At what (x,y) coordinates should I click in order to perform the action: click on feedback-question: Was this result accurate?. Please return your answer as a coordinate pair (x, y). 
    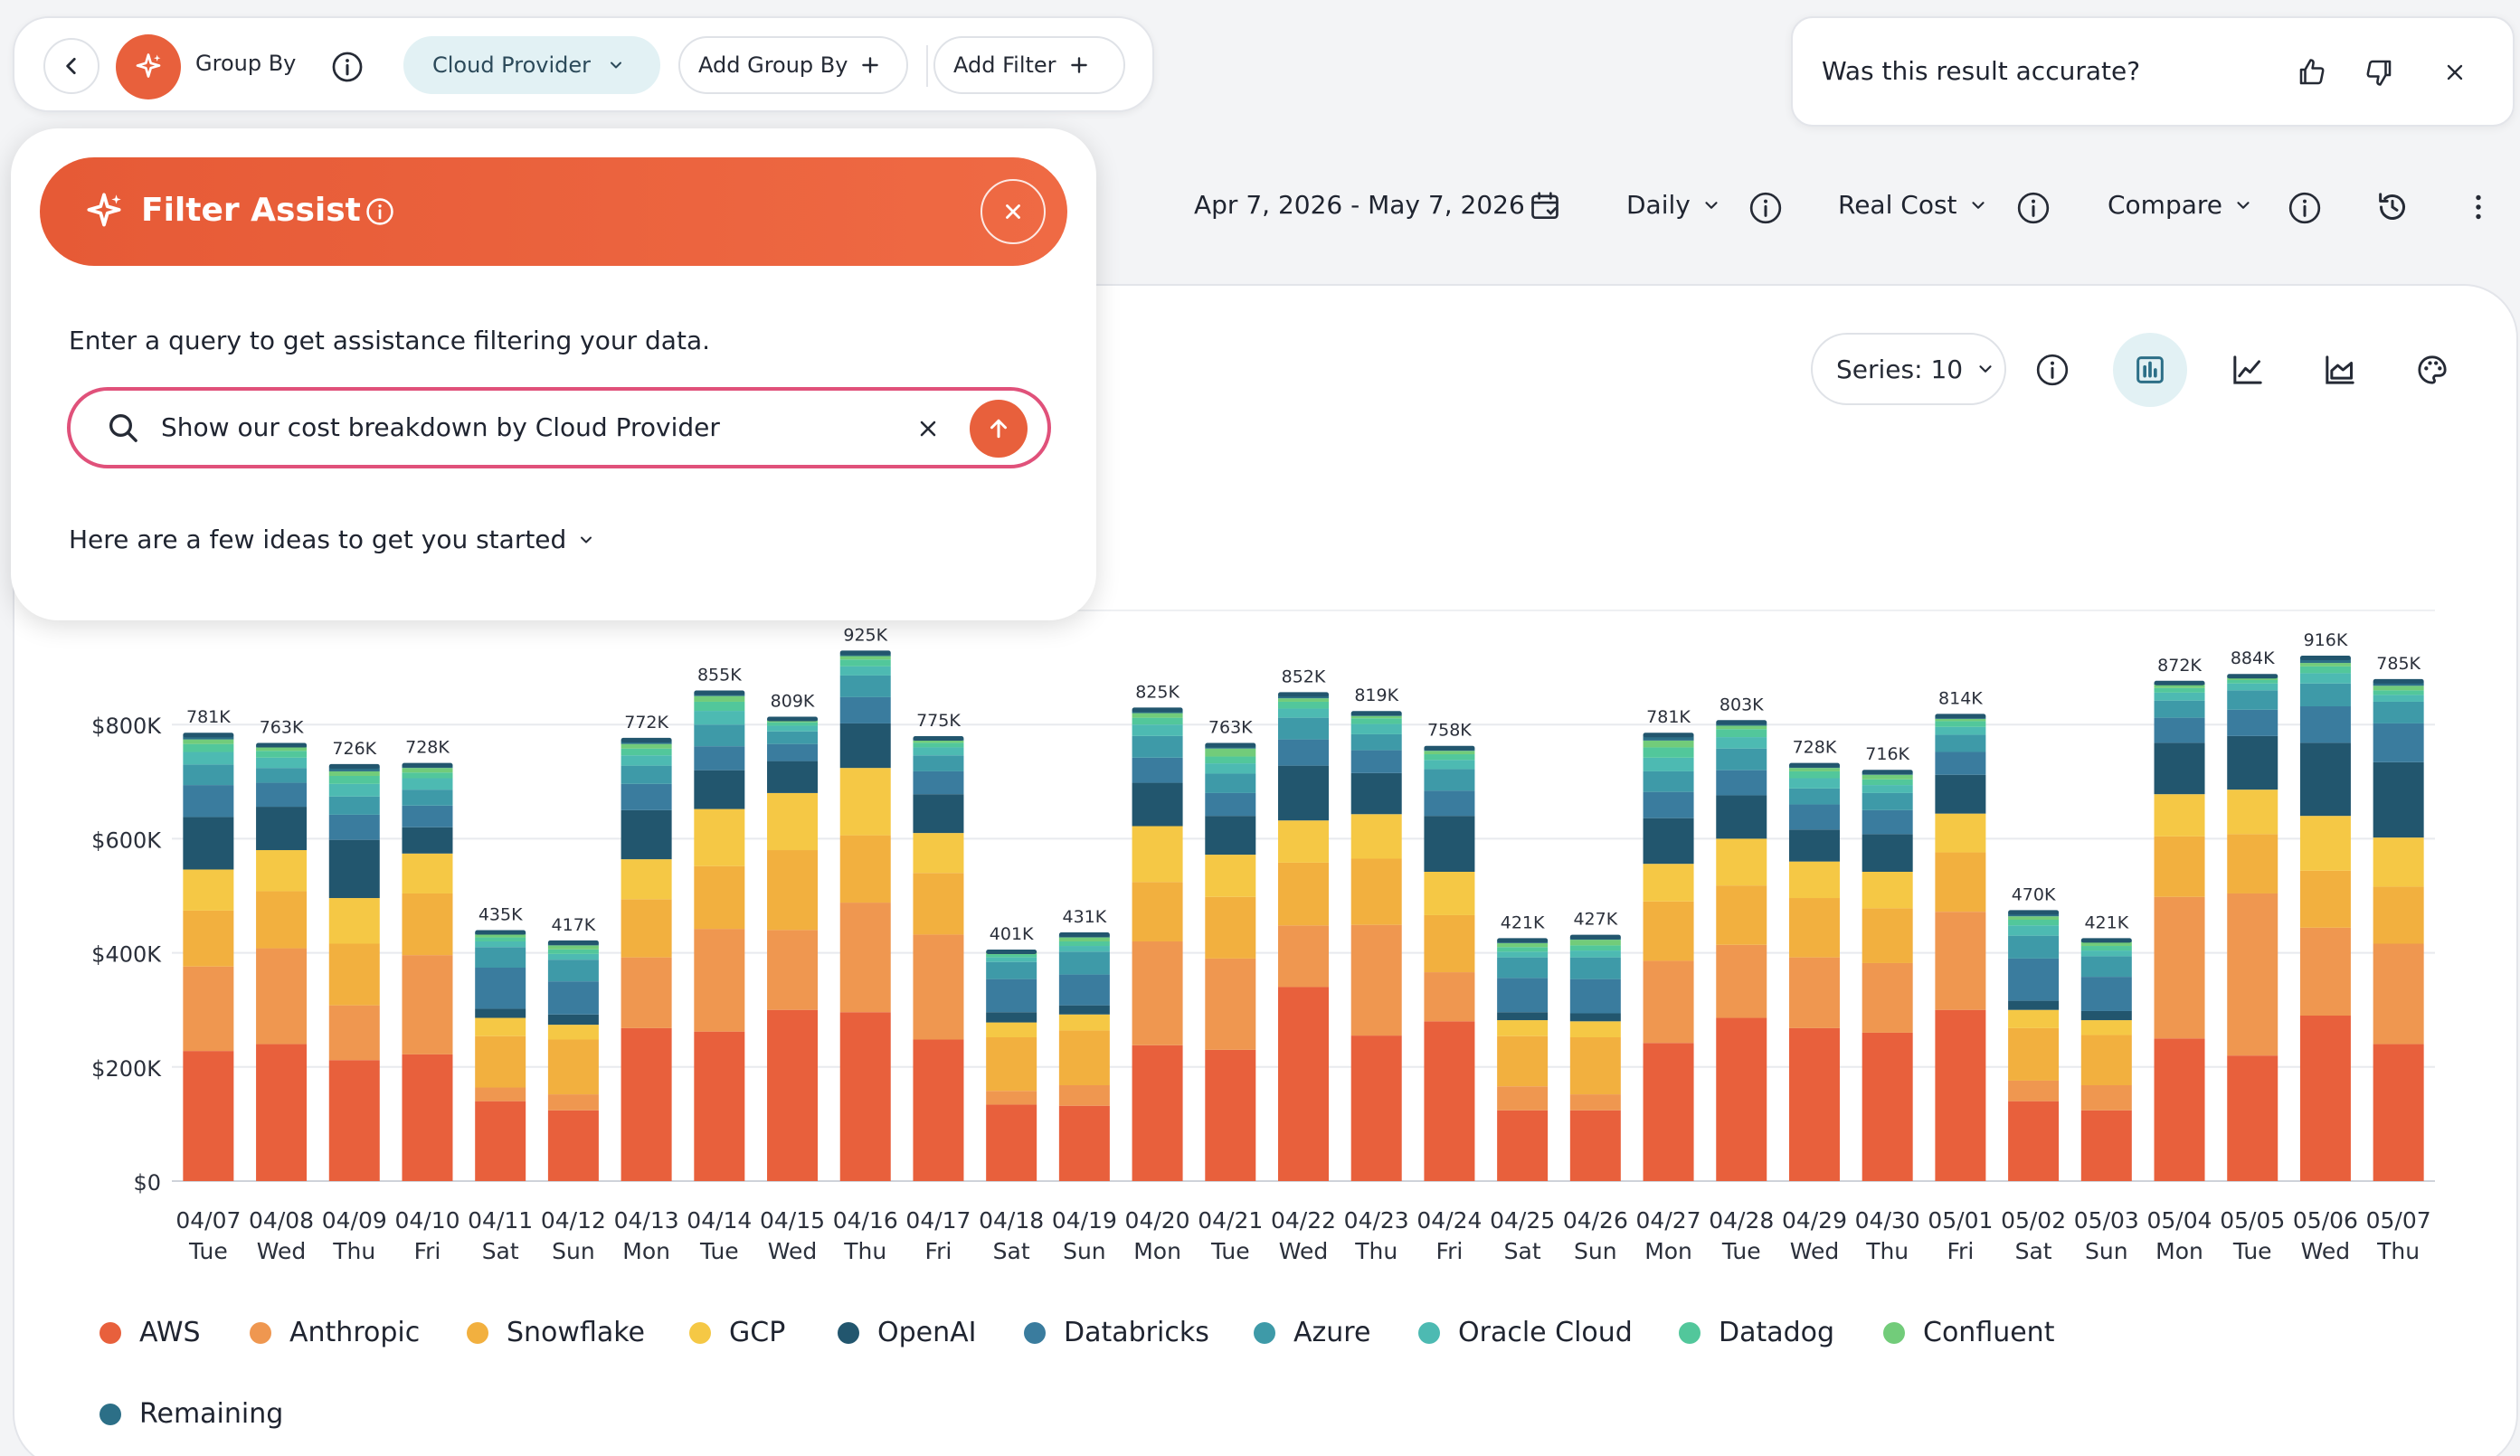
    Looking at the image, I should click on (1981, 71).